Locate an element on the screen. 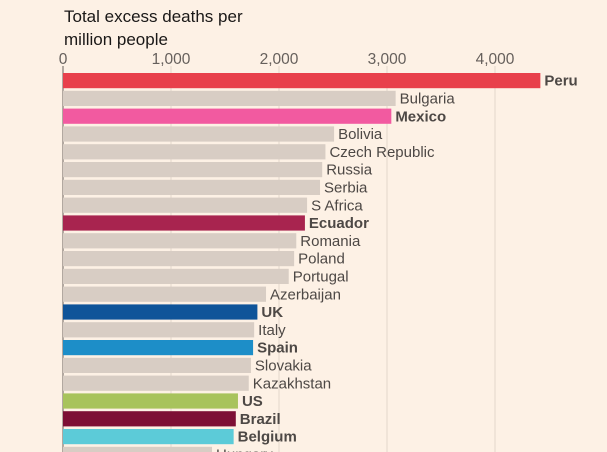 This screenshot has height=452, width=607. bar-romania is located at coordinates (180, 241).